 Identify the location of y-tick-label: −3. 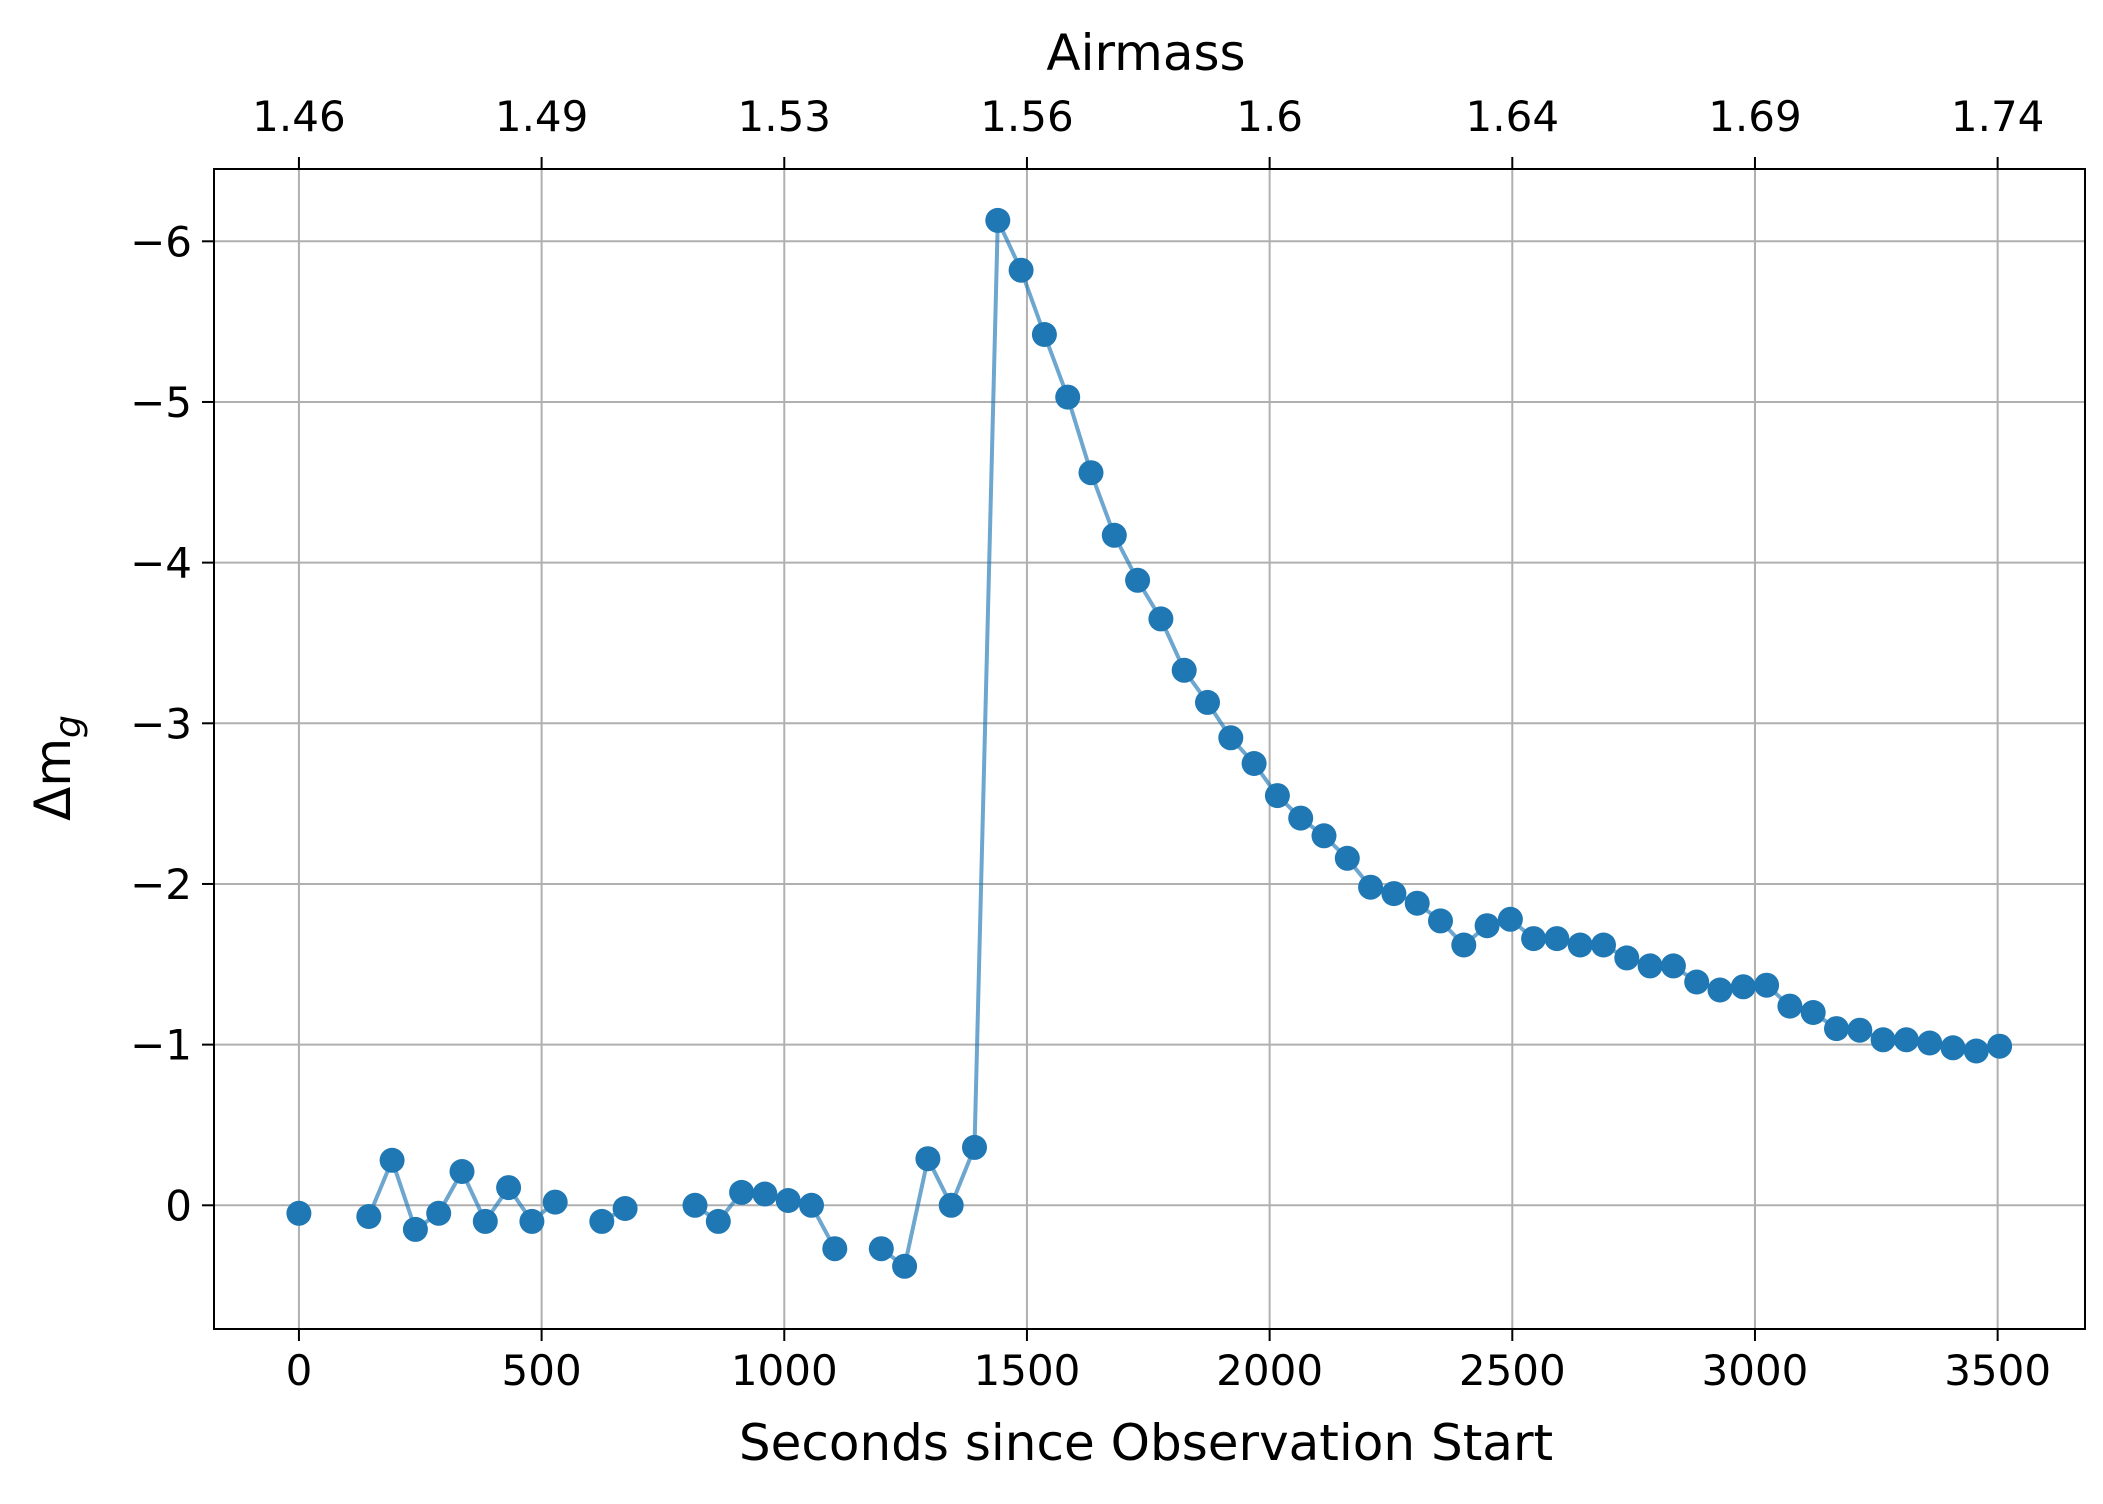
(161, 723).